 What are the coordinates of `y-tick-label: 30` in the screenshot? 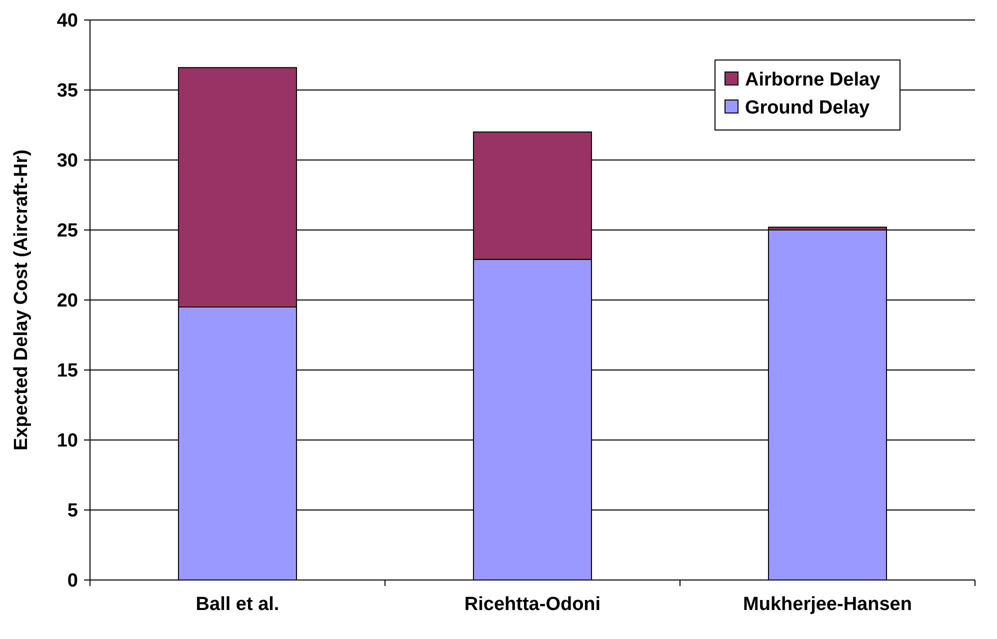 It's located at (67, 161).